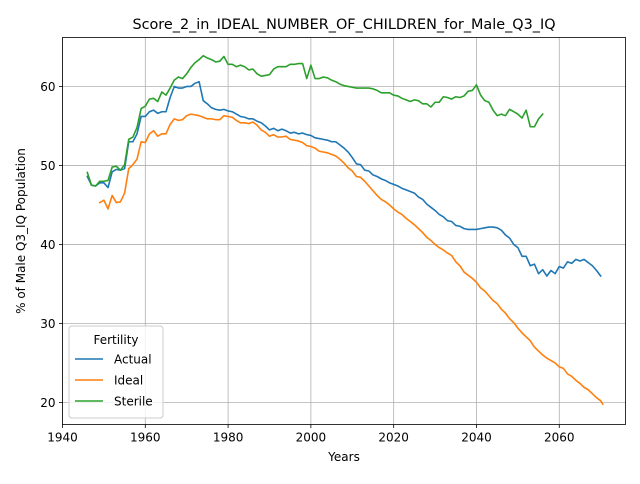 The height and width of the screenshot is (484, 640). What do you see at coordinates (47, 166) in the screenshot?
I see `y-tick-label: 50` at bounding box center [47, 166].